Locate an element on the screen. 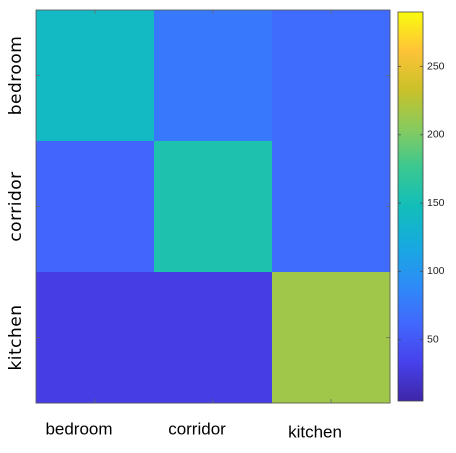 The image size is (456, 453). col-label: bedroom is located at coordinates (78, 428).